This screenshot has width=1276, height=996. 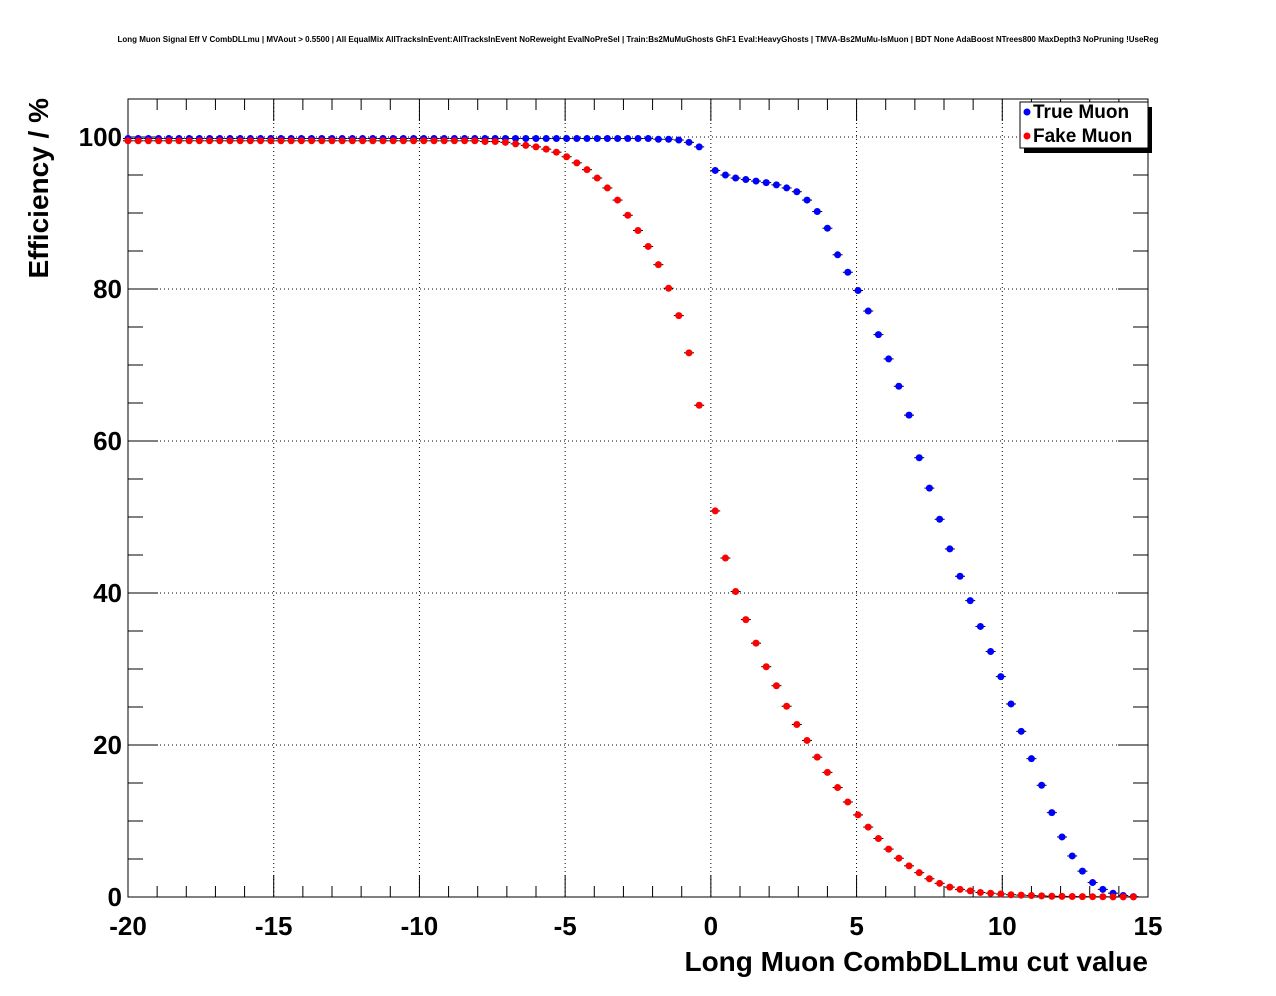 I want to click on x-tick-label: -10, so click(x=420, y=926).